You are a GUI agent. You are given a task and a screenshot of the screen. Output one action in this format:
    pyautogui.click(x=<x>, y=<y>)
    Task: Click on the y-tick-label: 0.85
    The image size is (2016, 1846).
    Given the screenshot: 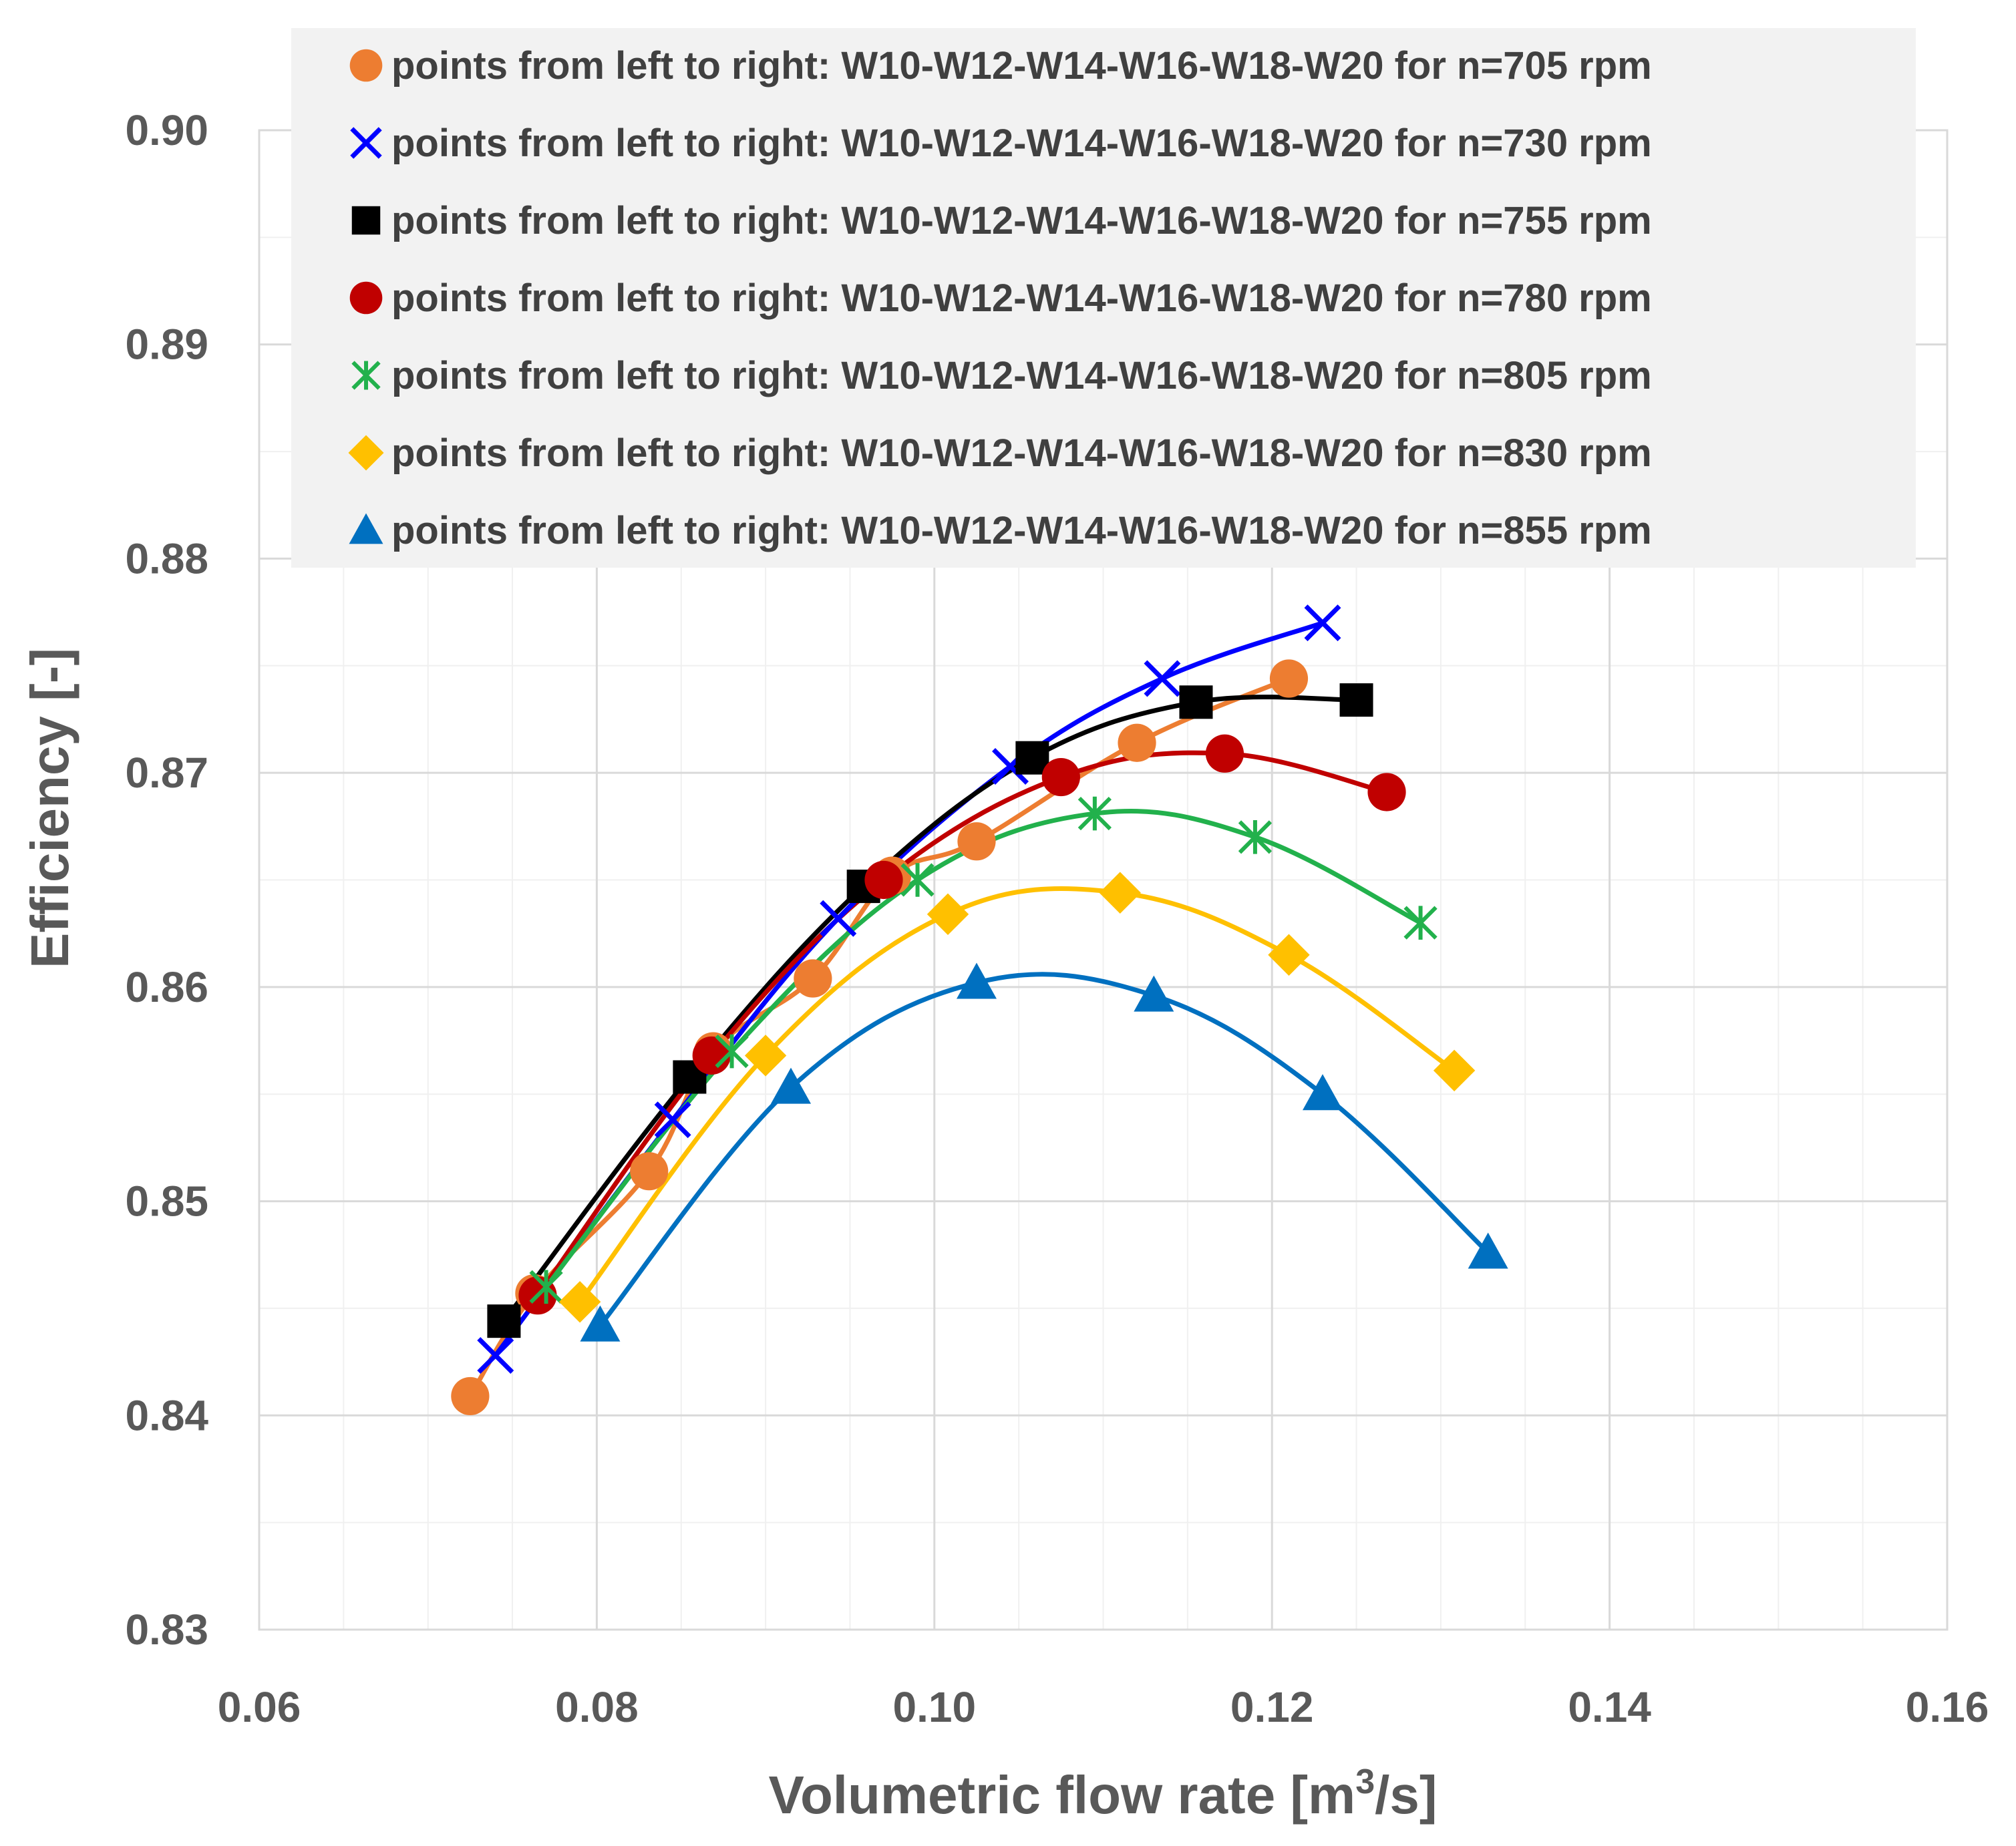 What is the action you would take?
    pyautogui.click(x=166, y=1201)
    